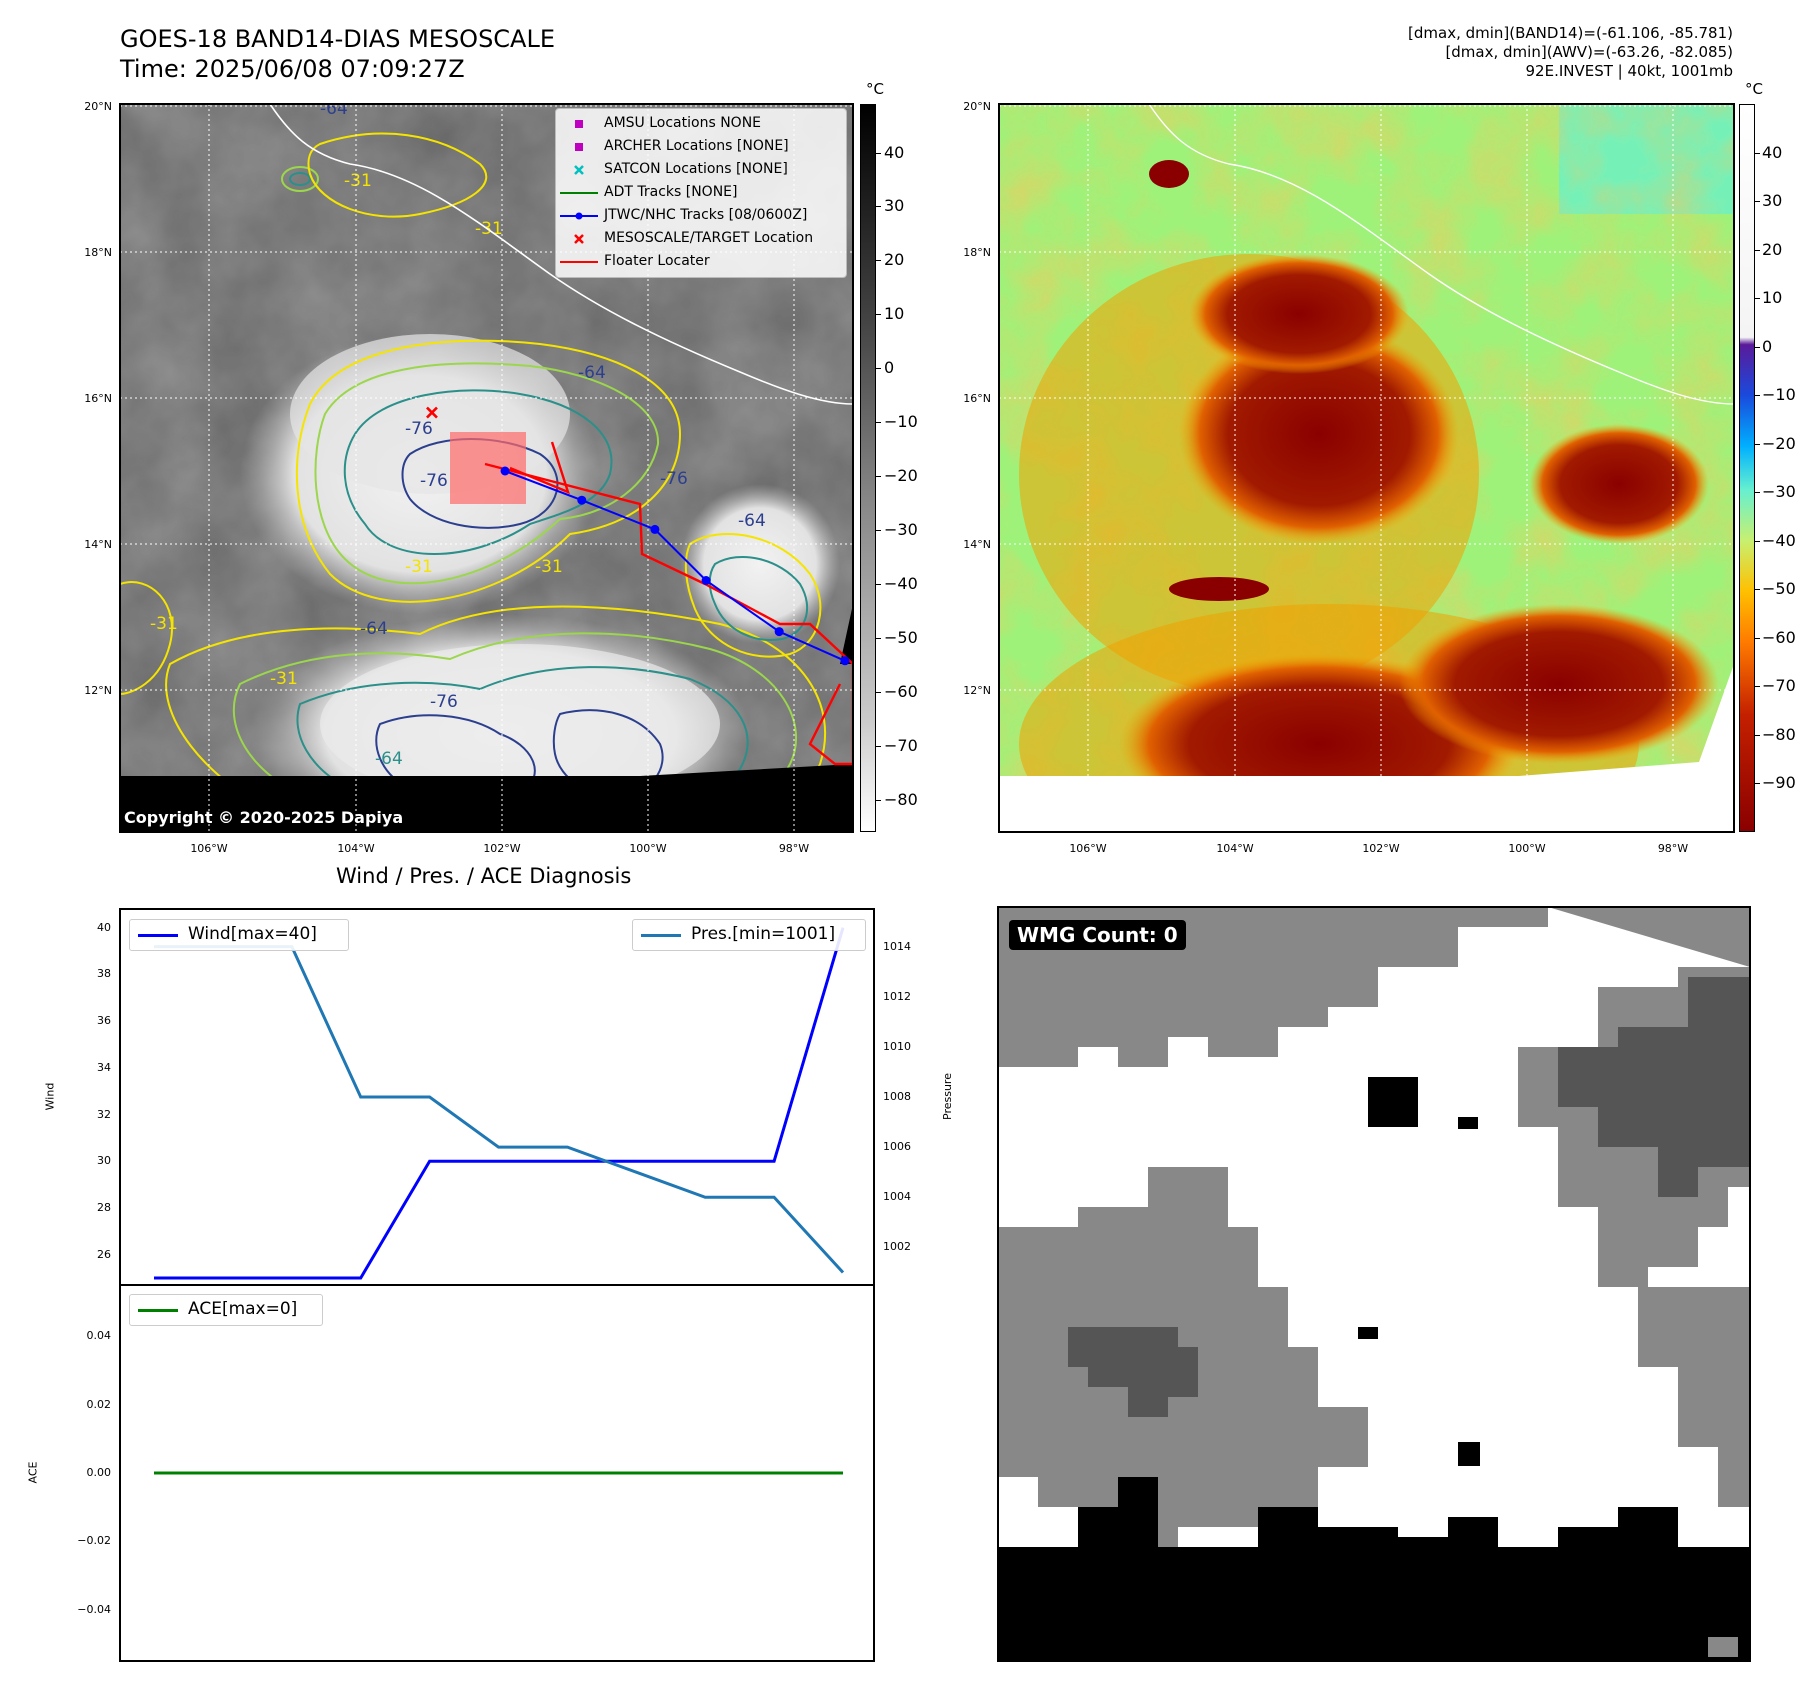  What do you see at coordinates (104, 974) in the screenshot?
I see `wind-tick-label: 38` at bounding box center [104, 974].